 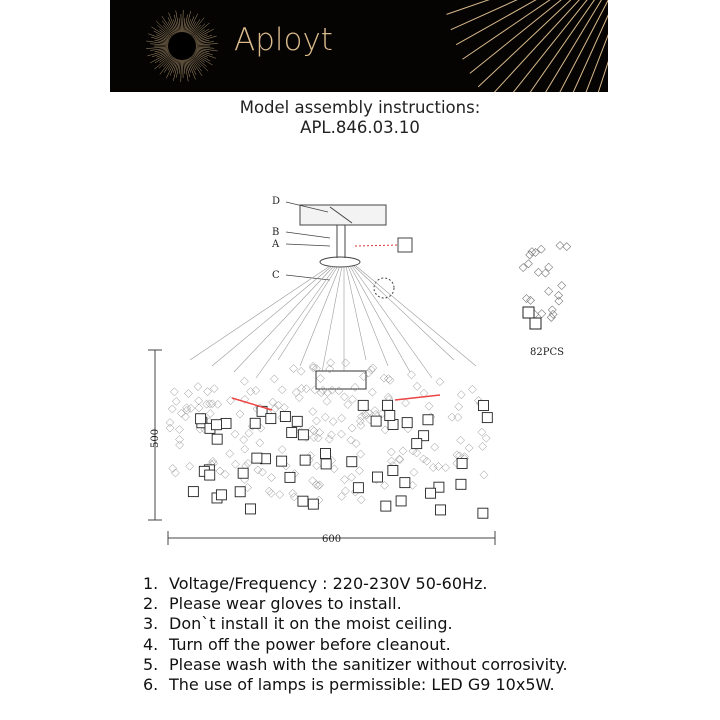 I want to click on pieces-count-label: 82PCS, so click(x=547, y=352).